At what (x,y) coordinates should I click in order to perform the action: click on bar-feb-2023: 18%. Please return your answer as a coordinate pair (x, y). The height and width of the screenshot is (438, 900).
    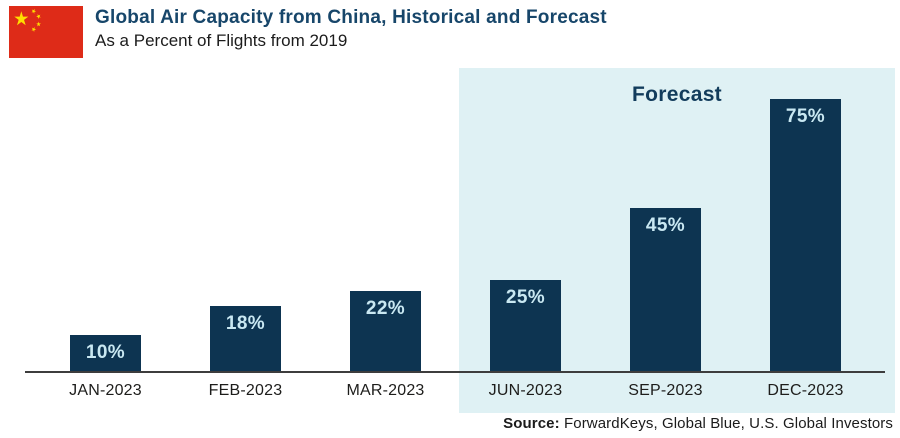
    Looking at the image, I should click on (245, 338).